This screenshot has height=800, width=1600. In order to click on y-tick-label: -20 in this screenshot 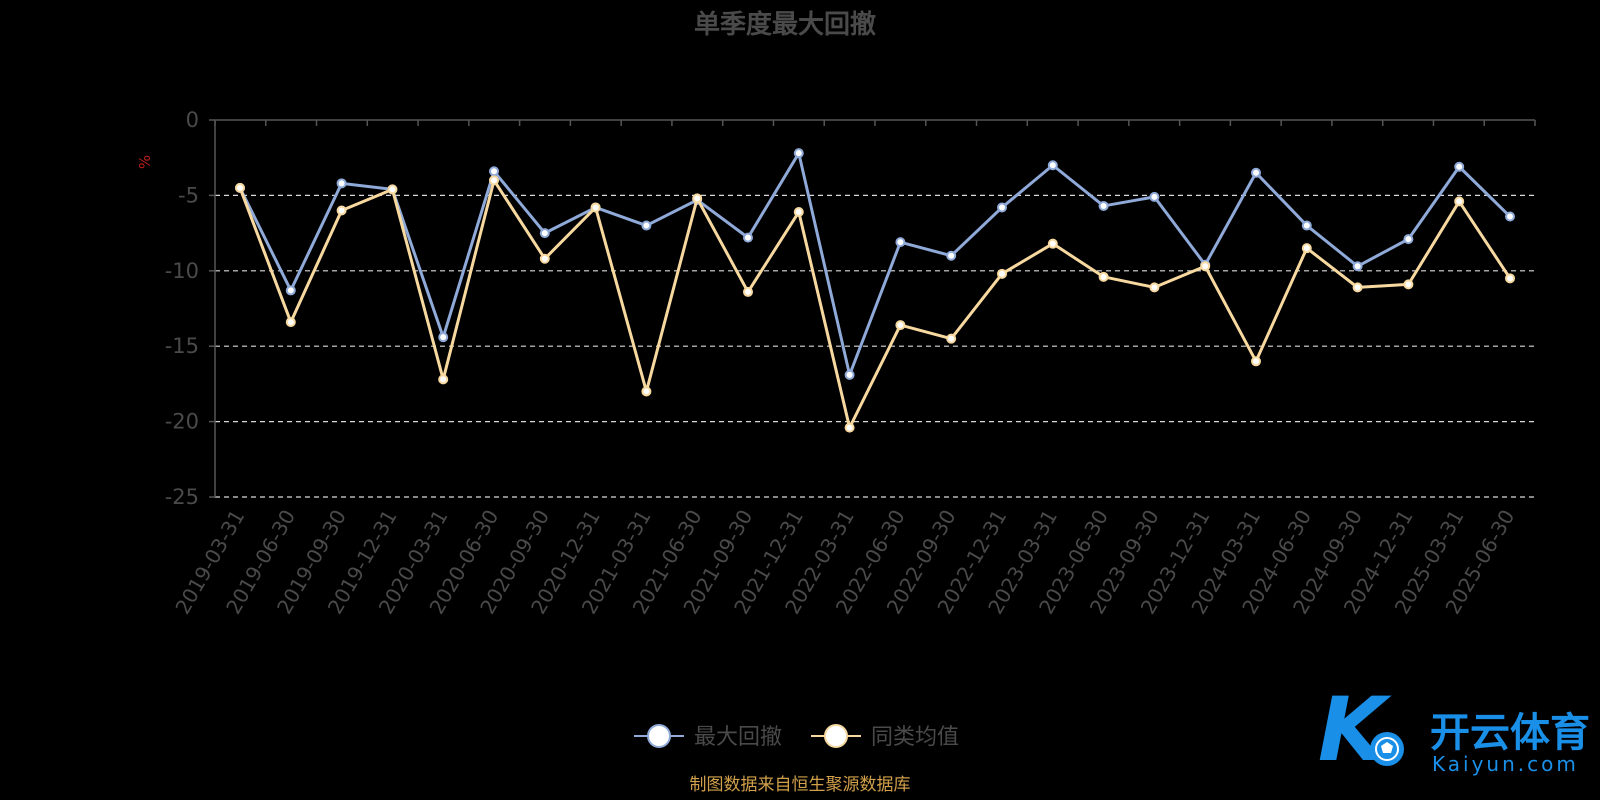, I will do `click(182, 422)`.